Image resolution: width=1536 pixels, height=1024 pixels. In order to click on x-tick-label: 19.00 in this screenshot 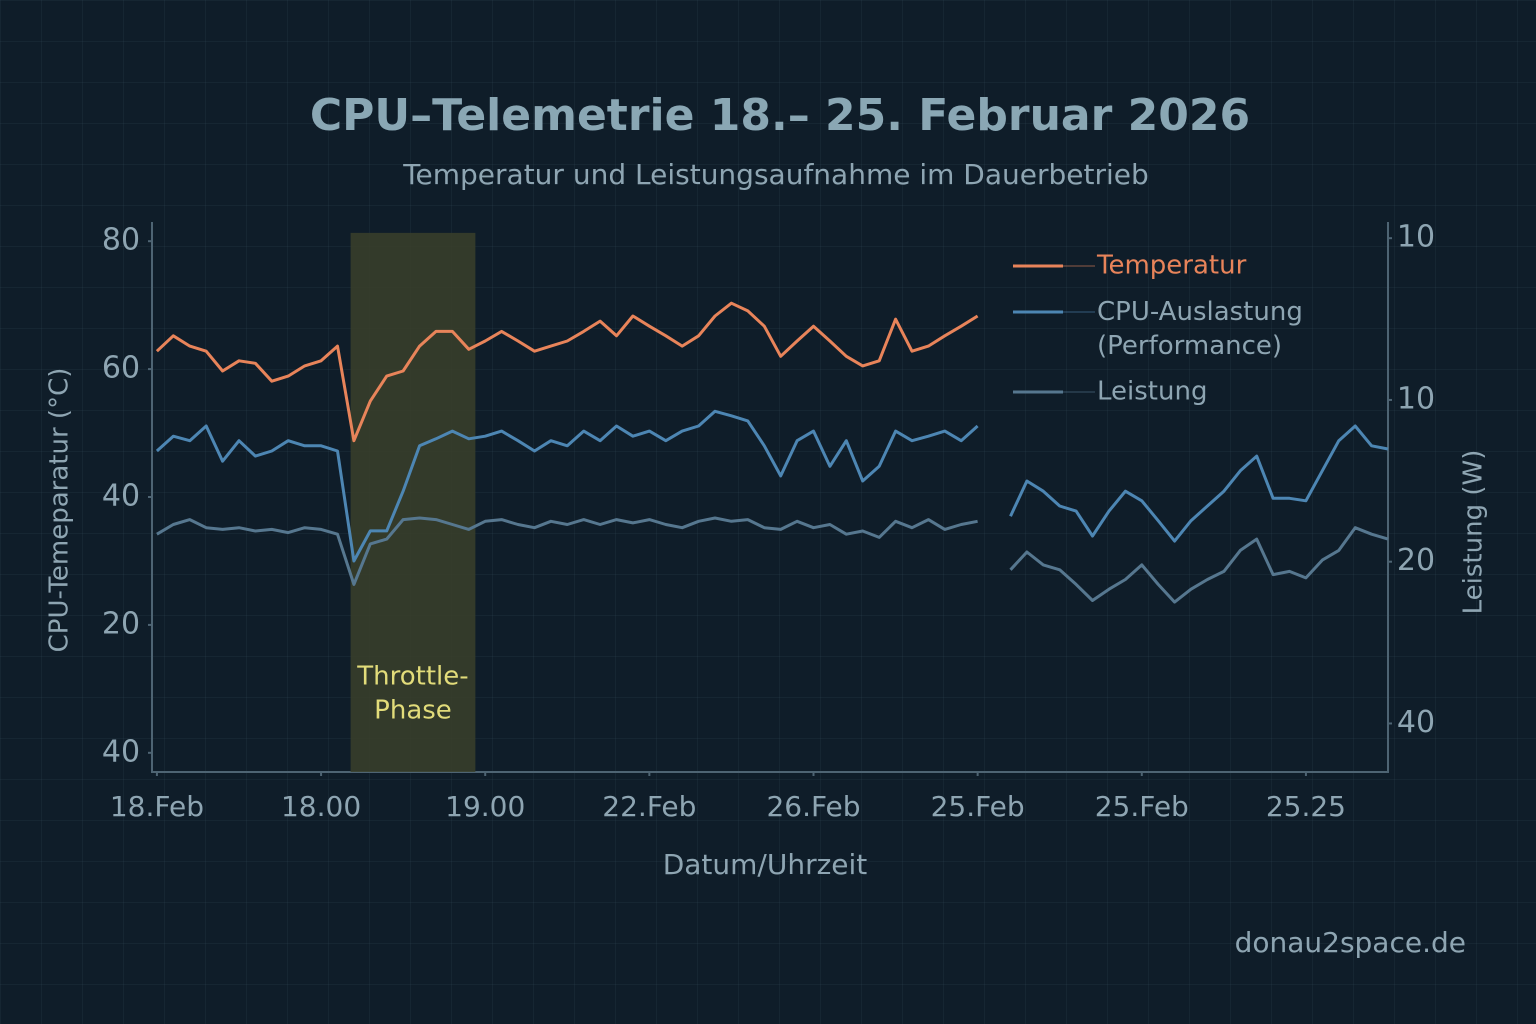, I will do `click(485, 806)`.